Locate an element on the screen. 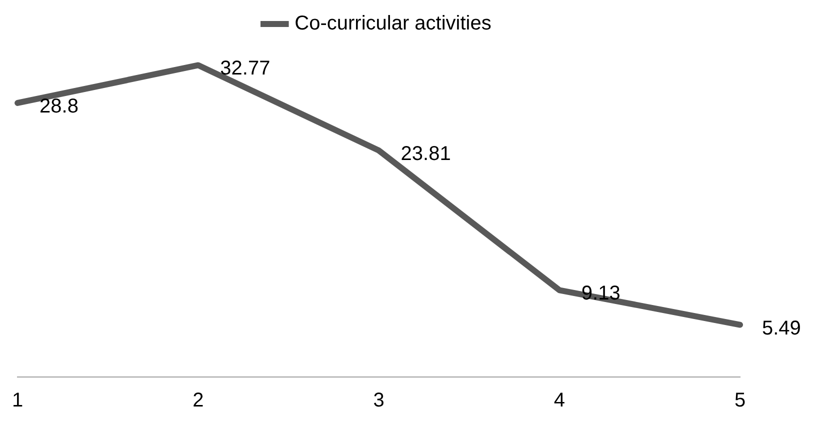  x-tick-label: 4 is located at coordinates (559, 401).